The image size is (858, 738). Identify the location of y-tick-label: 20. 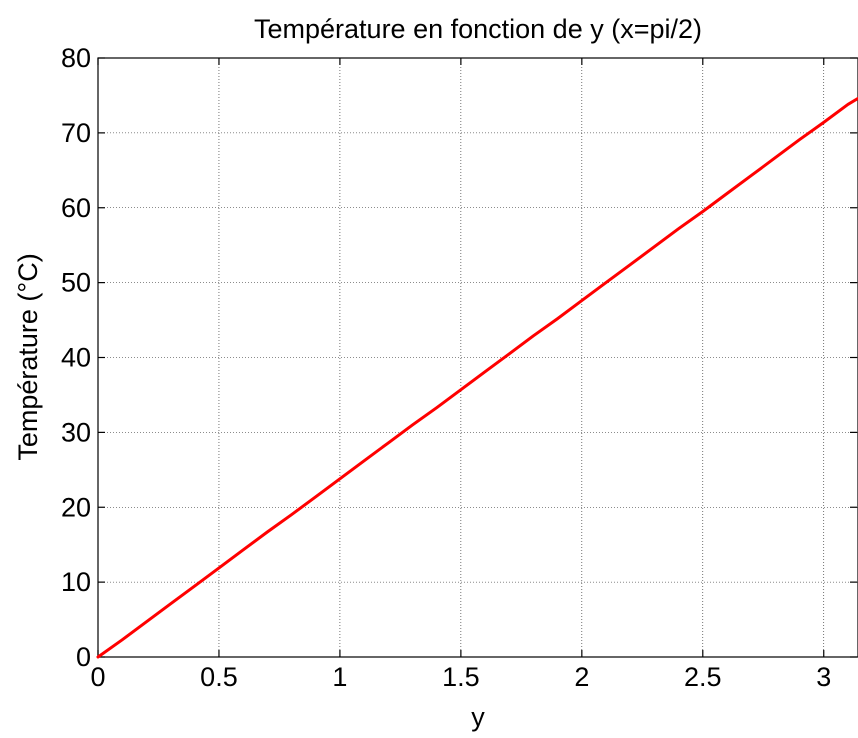
(76, 507).